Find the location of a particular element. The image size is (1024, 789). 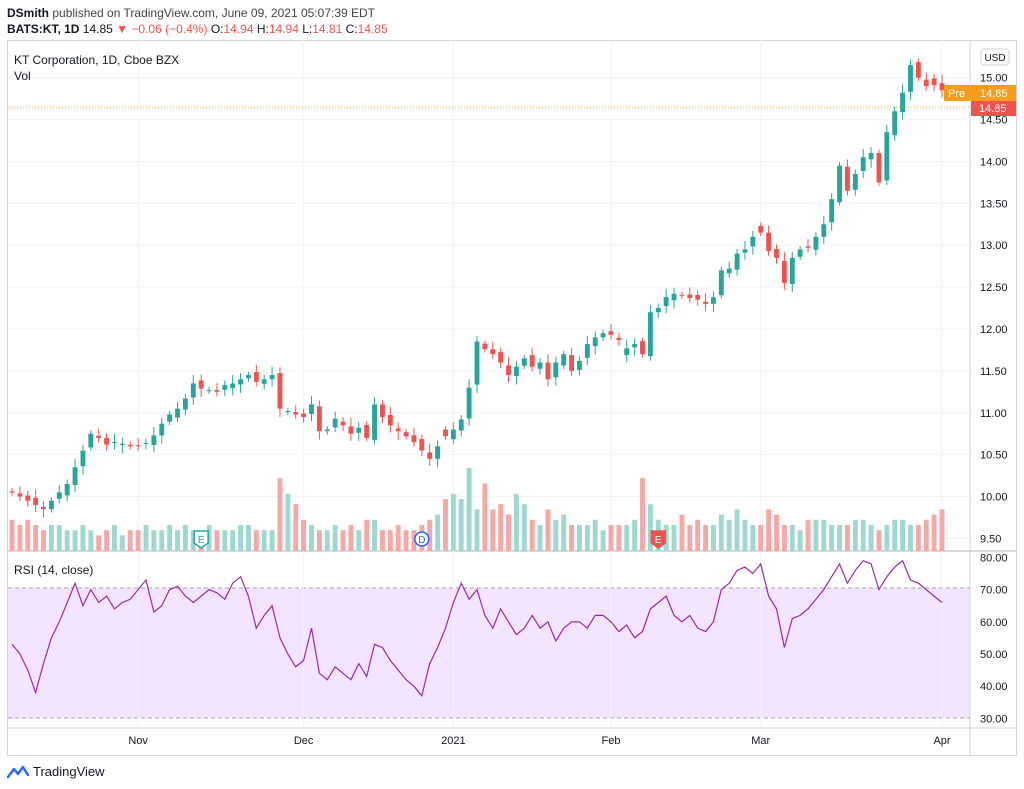

rsi-tick-label: 70.00 is located at coordinates (994, 591).